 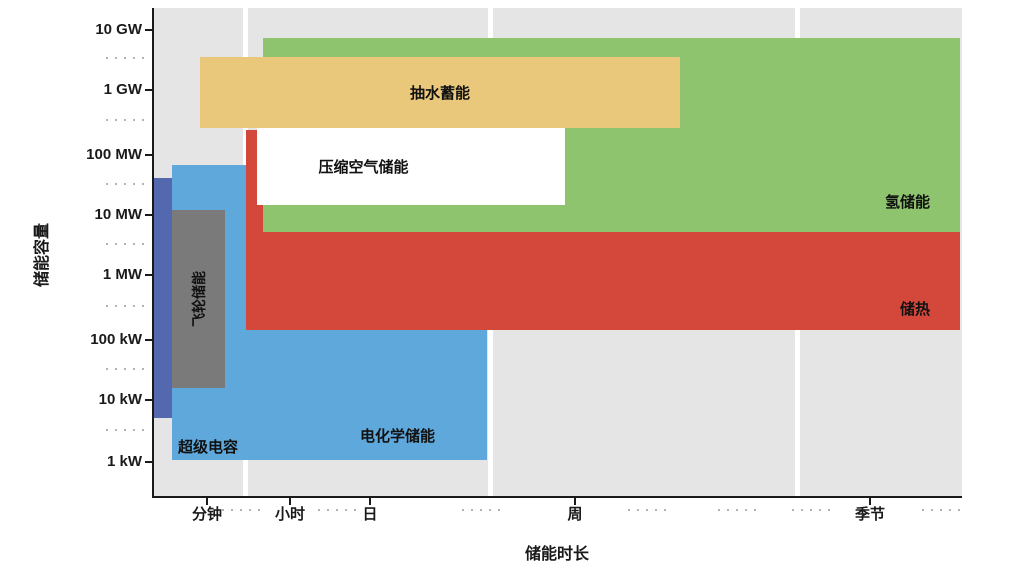 What do you see at coordinates (206, 514) in the screenshot?
I see `x-tick-label: 分钟` at bounding box center [206, 514].